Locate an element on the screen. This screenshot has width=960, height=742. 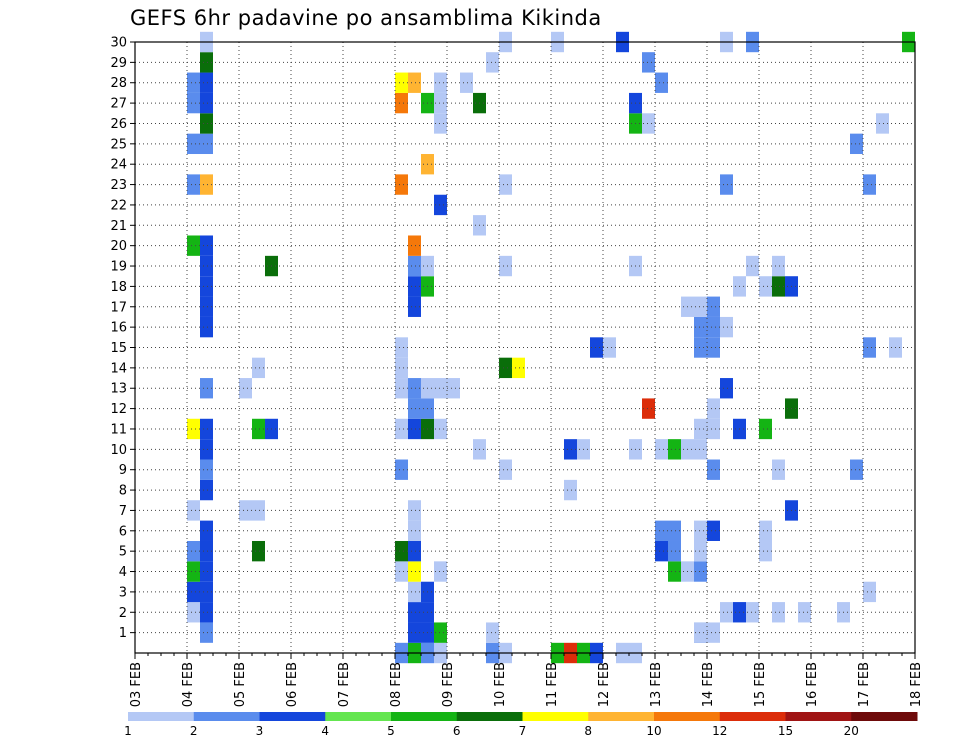
x-tick-label: 16 FEB is located at coordinates (812, 684).